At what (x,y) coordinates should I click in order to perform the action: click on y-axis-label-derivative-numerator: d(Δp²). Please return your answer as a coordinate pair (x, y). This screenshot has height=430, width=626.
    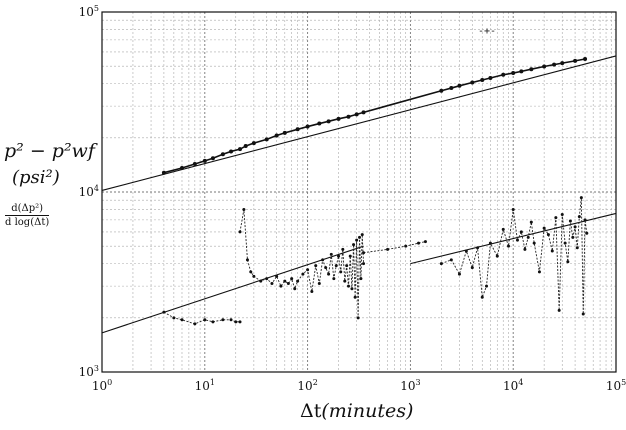
    Looking at the image, I should click on (27, 209).